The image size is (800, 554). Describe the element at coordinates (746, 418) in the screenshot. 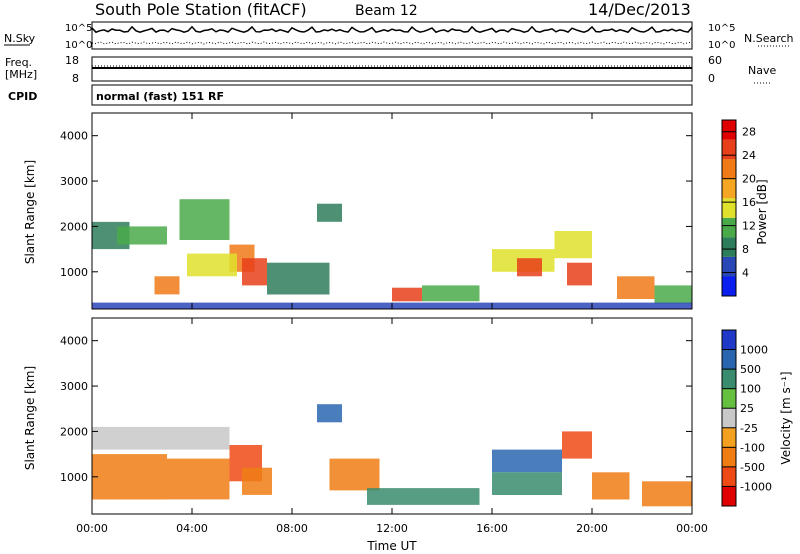

I see `velocity-colorbar: 1000 500 100 25 -25 -100 -500 -1000` at that location.